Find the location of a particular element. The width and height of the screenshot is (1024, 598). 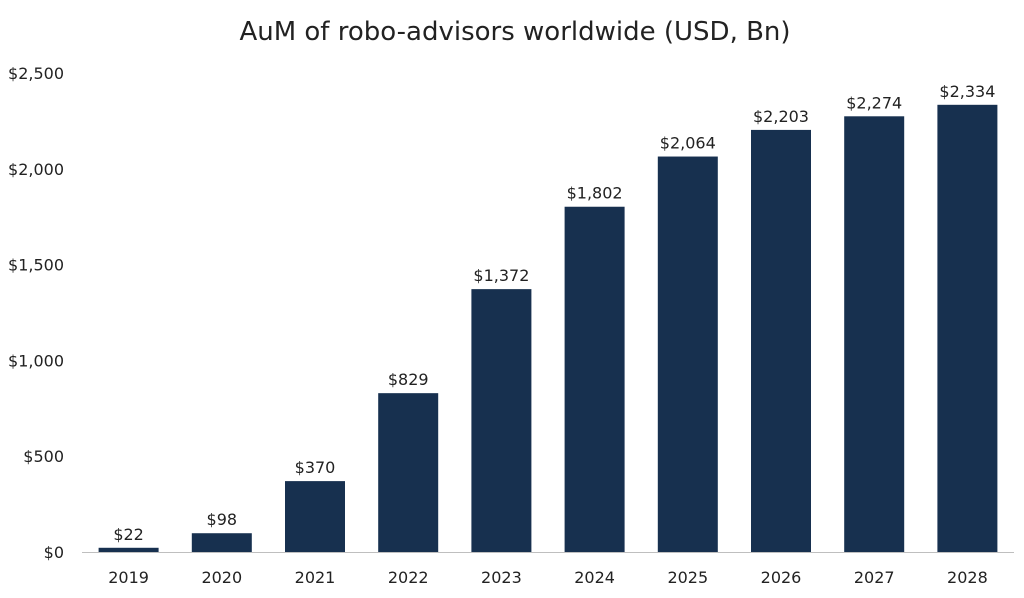

data-label-2025: $2,064 is located at coordinates (688, 143).